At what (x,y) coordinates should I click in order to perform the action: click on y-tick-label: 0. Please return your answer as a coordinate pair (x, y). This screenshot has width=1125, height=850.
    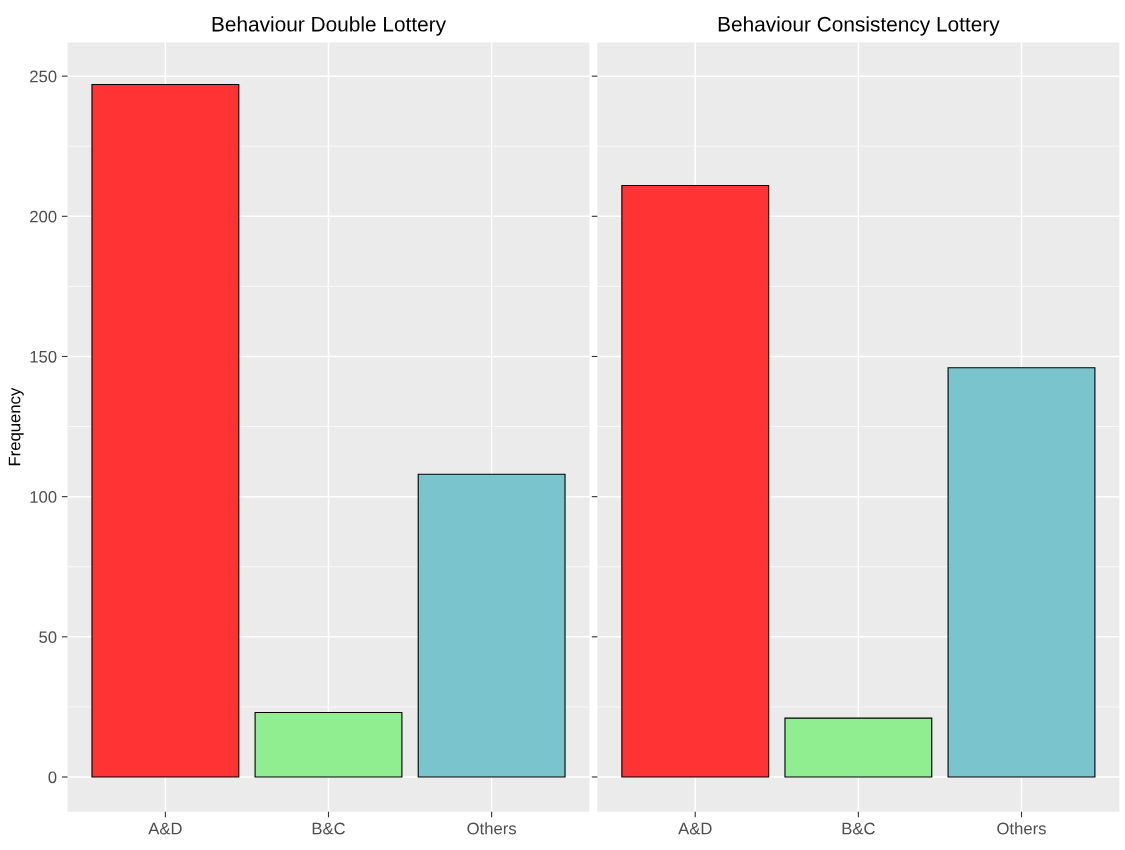
    Looking at the image, I should click on (52, 777).